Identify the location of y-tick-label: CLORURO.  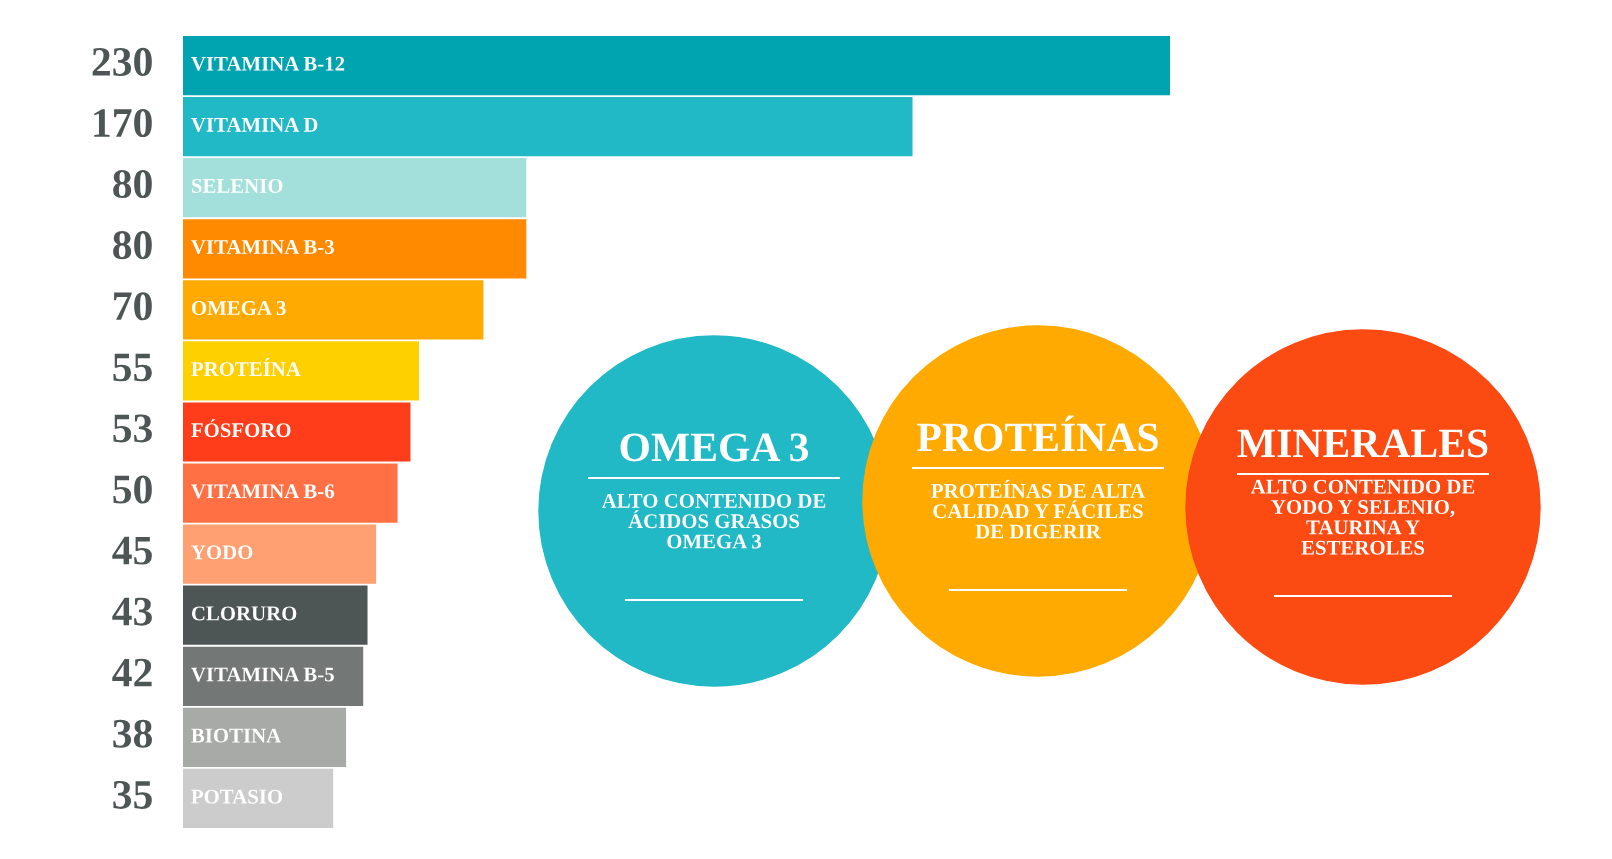
(244, 613).